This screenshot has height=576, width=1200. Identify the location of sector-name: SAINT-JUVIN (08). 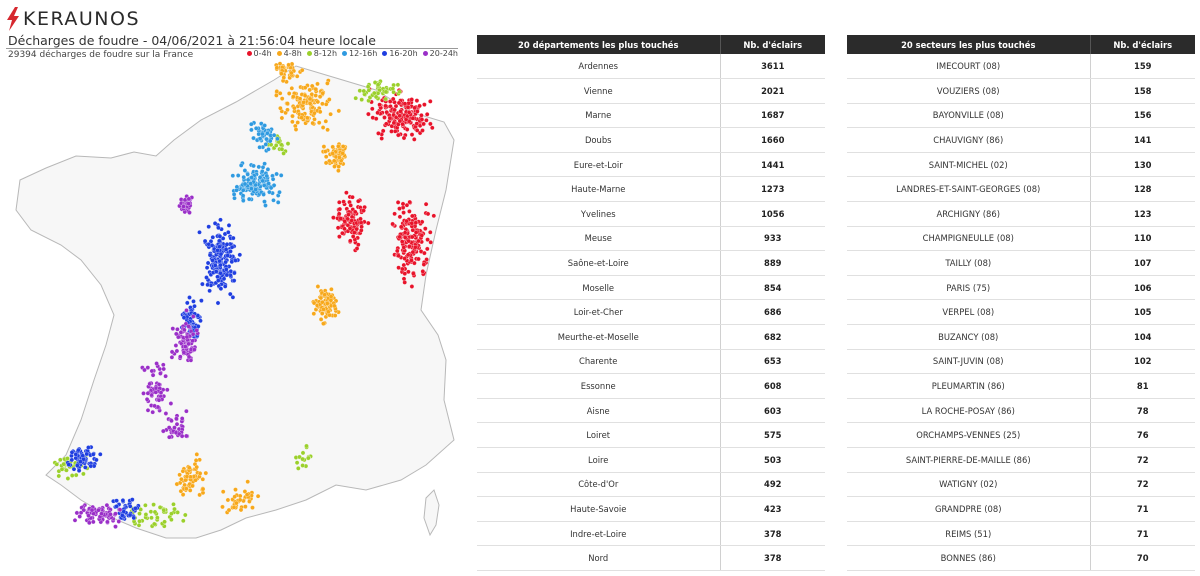
(969, 362).